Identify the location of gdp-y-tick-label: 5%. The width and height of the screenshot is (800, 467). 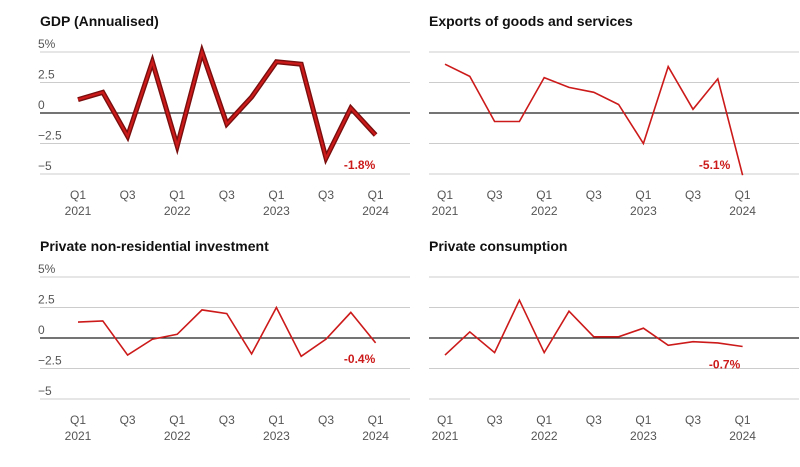
(47, 44).